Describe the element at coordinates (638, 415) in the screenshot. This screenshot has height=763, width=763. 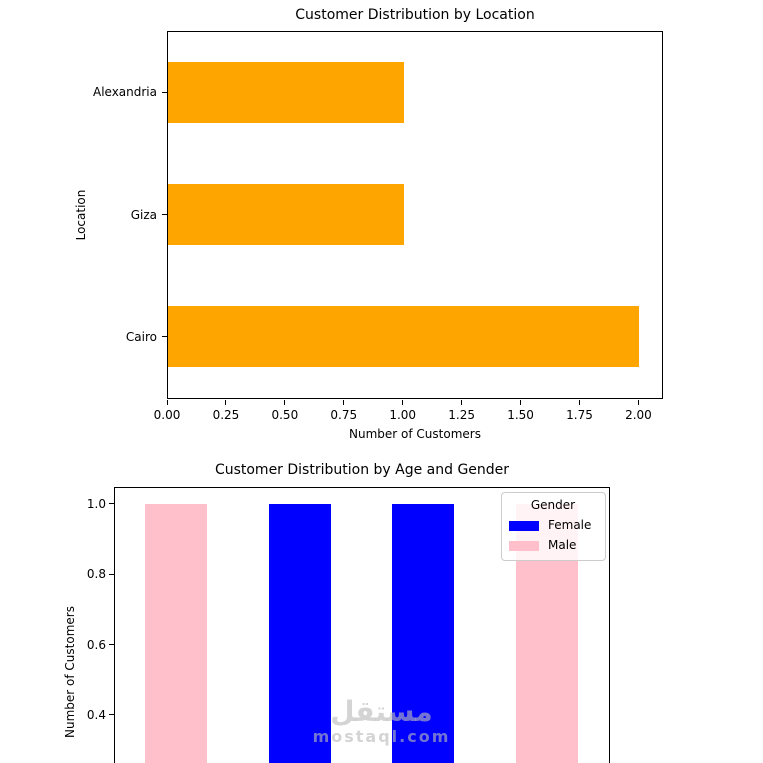
I see `x-tick-label: 2.00` at that location.